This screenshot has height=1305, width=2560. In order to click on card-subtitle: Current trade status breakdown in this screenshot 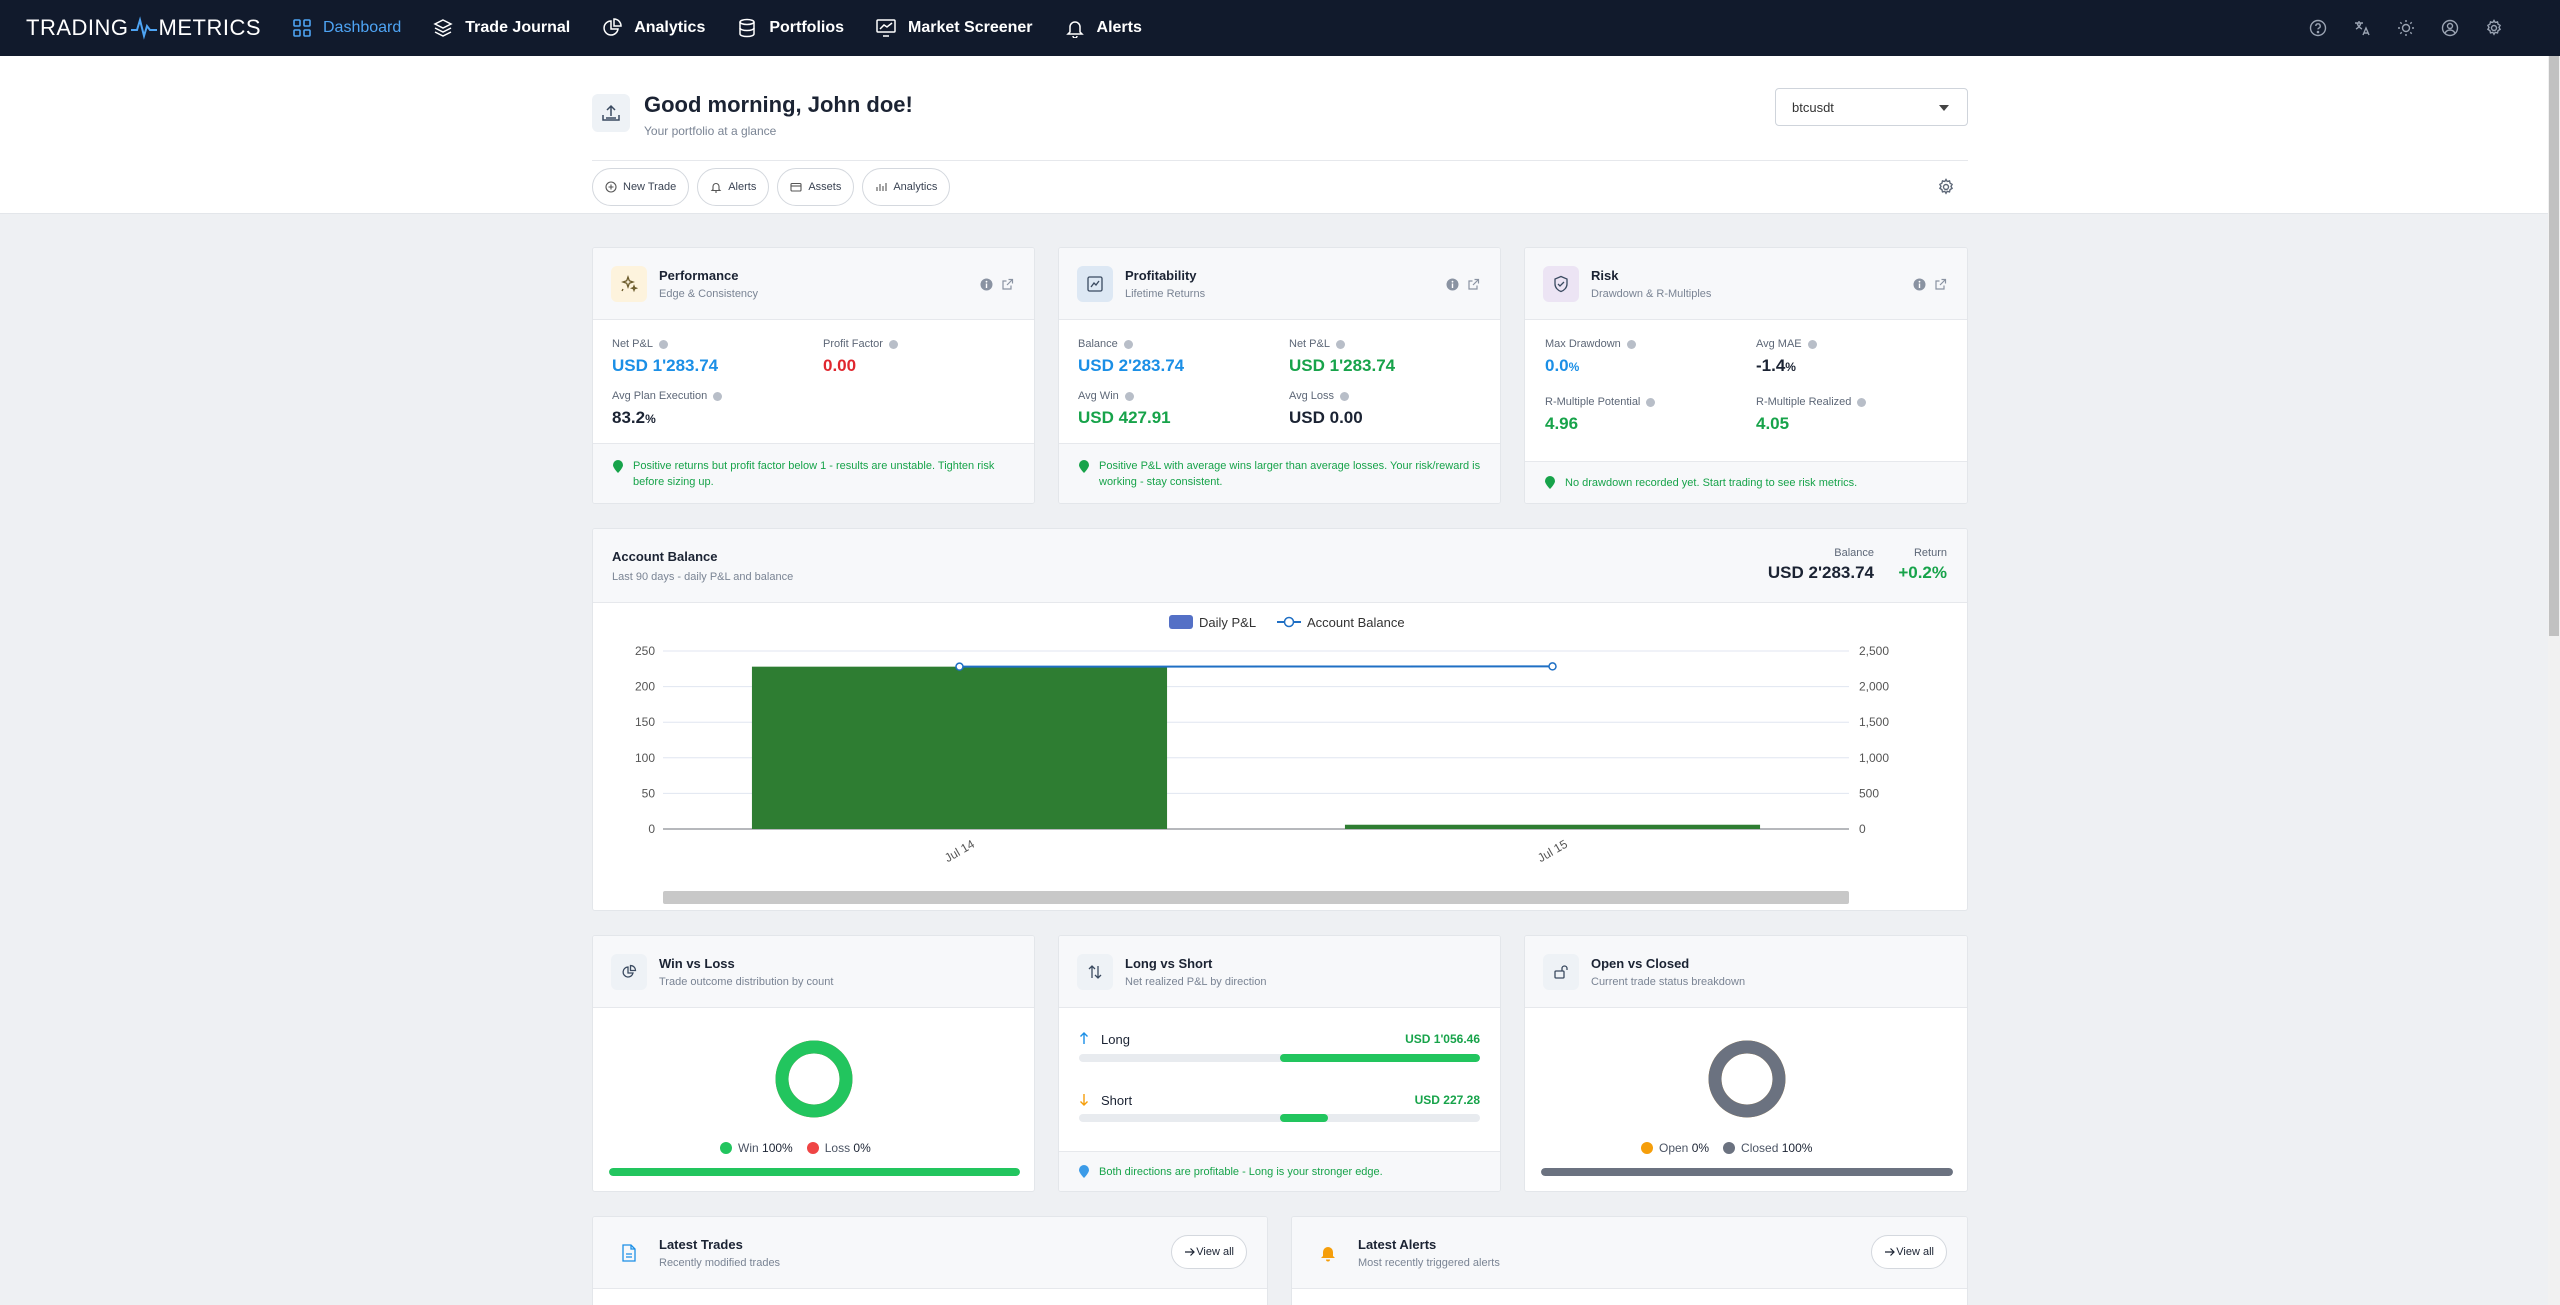, I will do `click(1668, 982)`.